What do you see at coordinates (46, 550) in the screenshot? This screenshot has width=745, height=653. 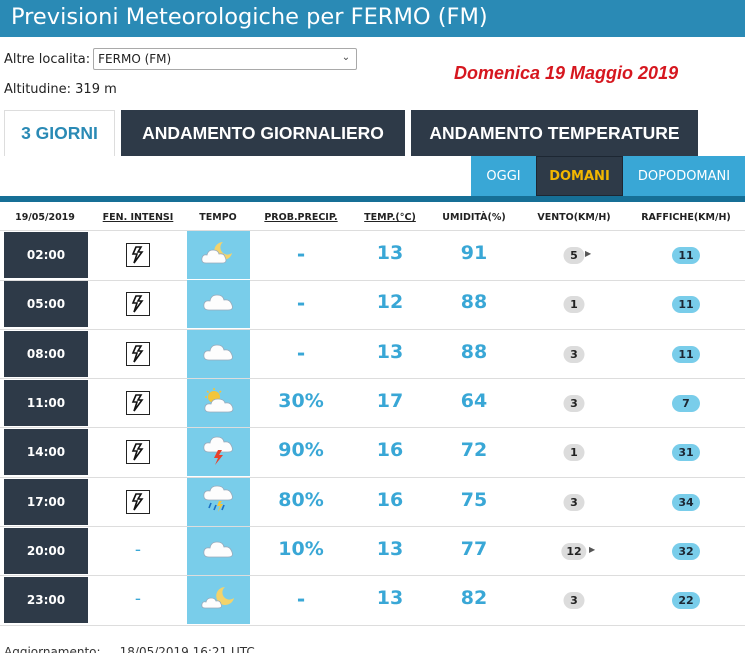 I see `time-cell: 20:00` at bounding box center [46, 550].